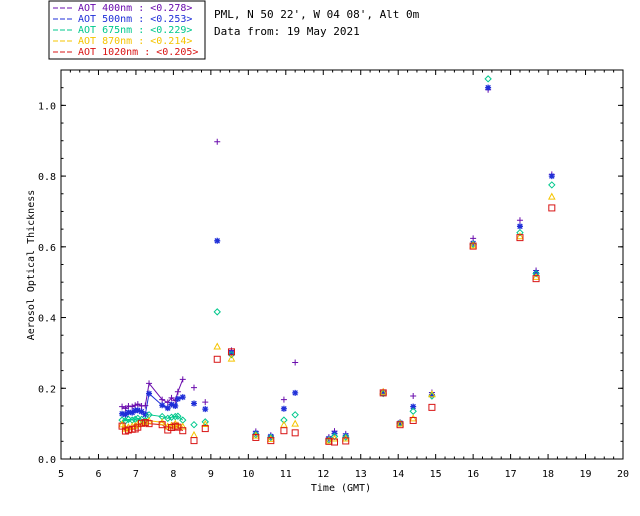  I want to click on legend-entry-1: AOT 500nm : <0.253>, so click(135, 19).